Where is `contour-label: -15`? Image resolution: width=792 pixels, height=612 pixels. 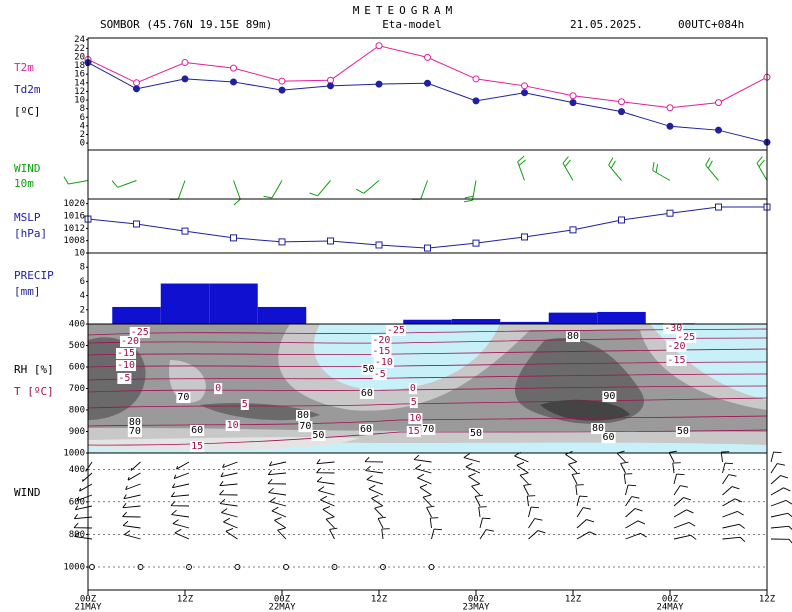 contour-label: -15 is located at coordinates (676, 360).